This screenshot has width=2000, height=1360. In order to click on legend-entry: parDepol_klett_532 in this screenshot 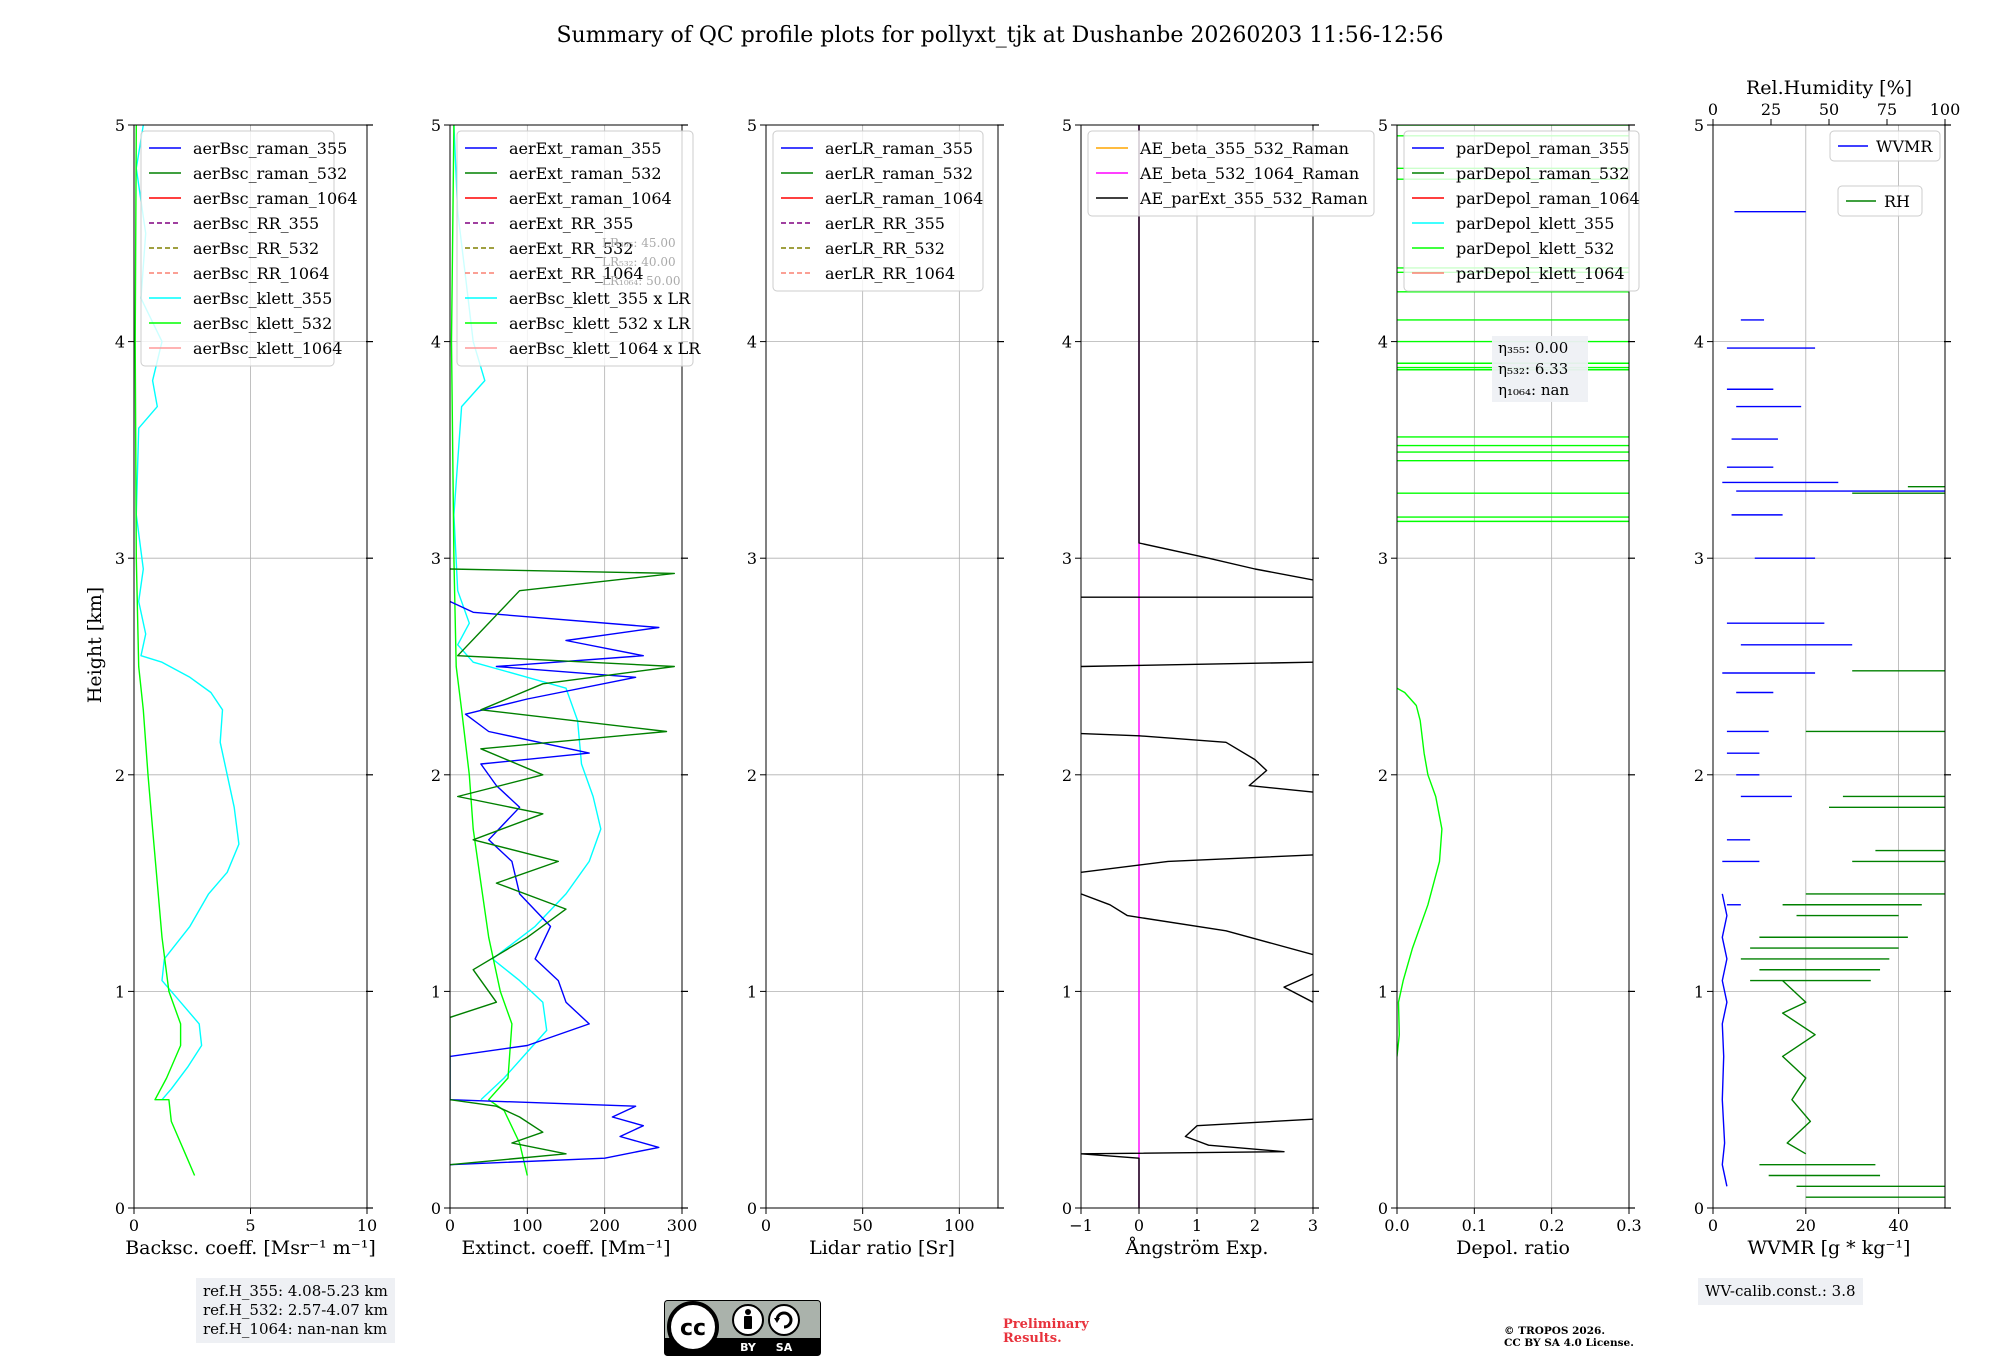, I will do `click(1535, 248)`.